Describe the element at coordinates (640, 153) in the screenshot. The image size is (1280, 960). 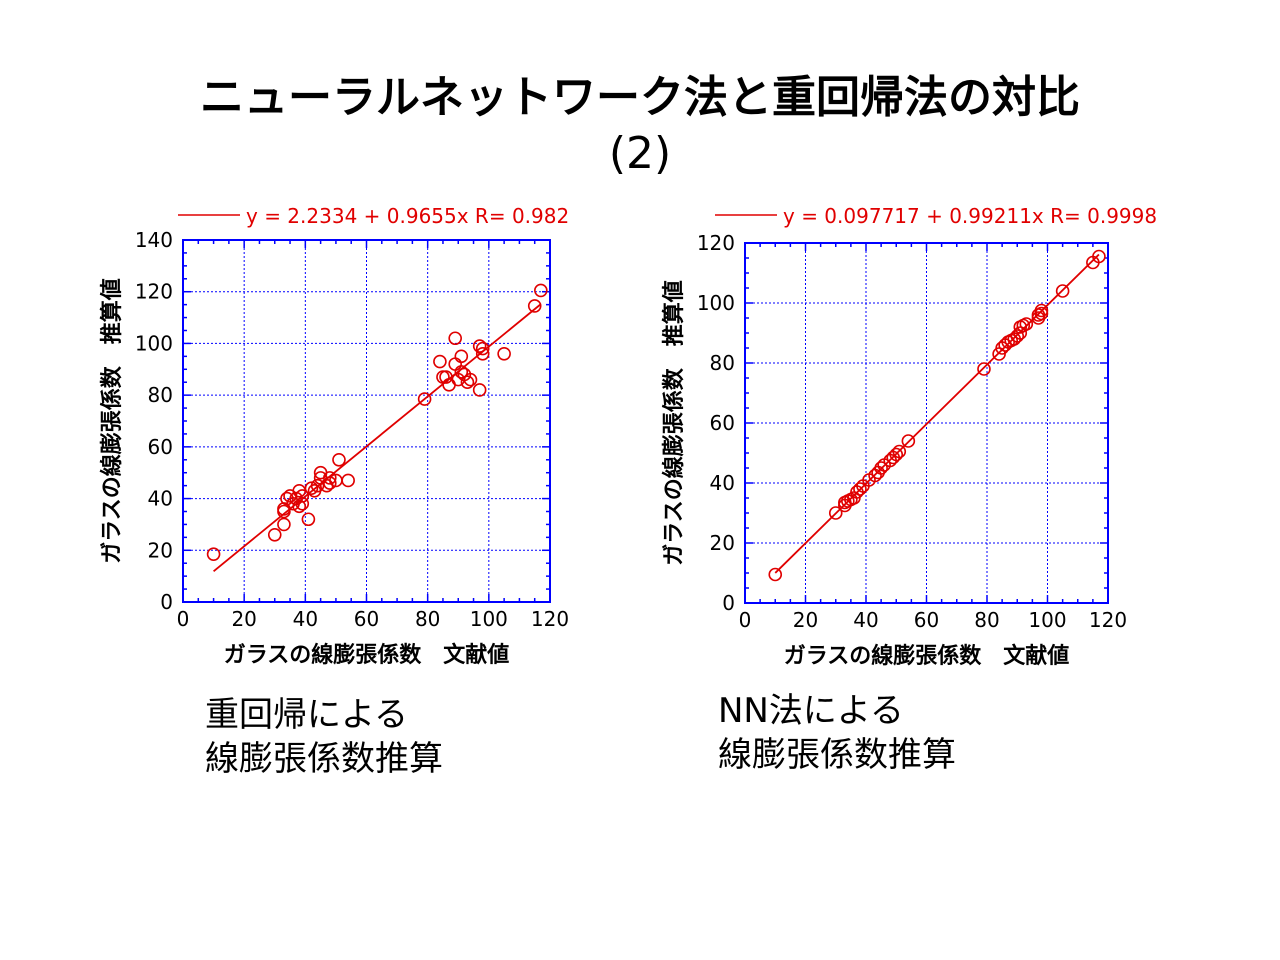
I see `slide-title-sub: (2)` at that location.